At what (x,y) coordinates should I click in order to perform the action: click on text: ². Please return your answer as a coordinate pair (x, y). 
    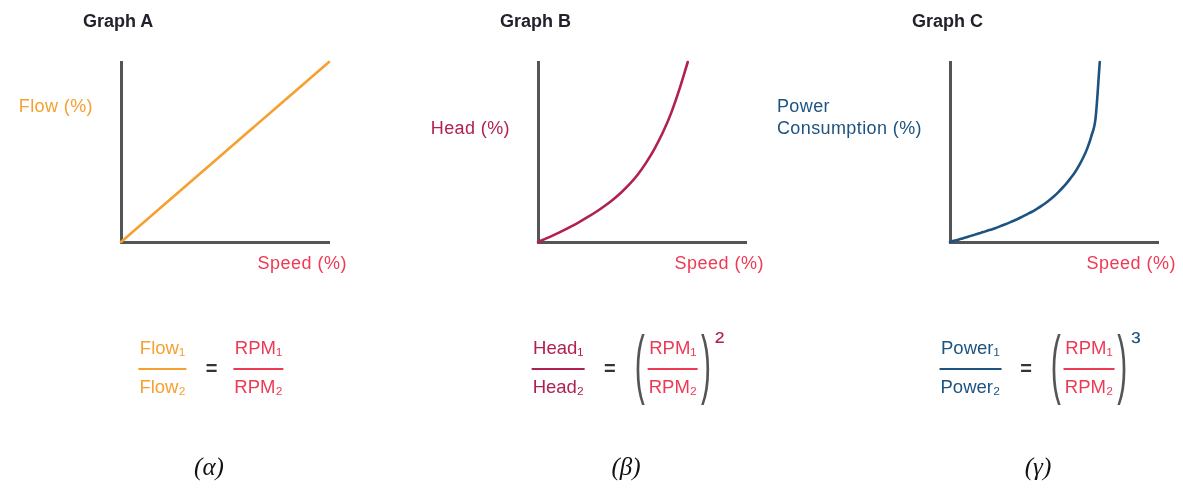
    Looking at the image, I should click on (720, 341).